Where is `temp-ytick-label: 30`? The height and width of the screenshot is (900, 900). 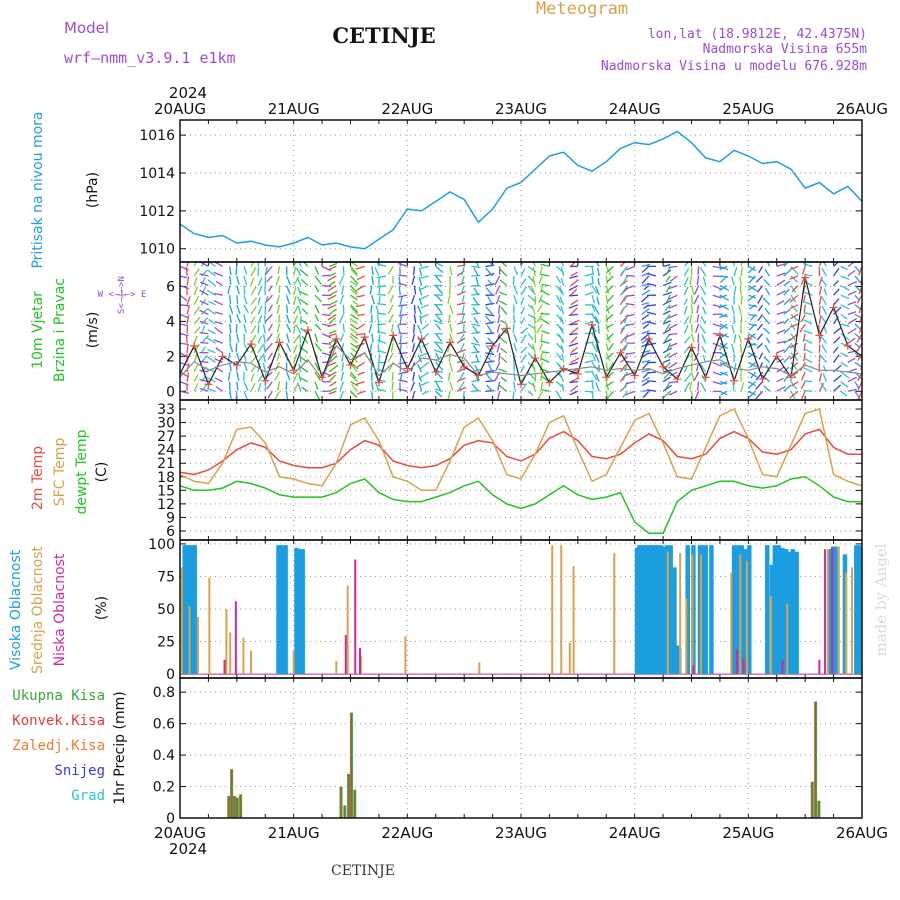 temp-ytick-label: 30 is located at coordinates (166, 424).